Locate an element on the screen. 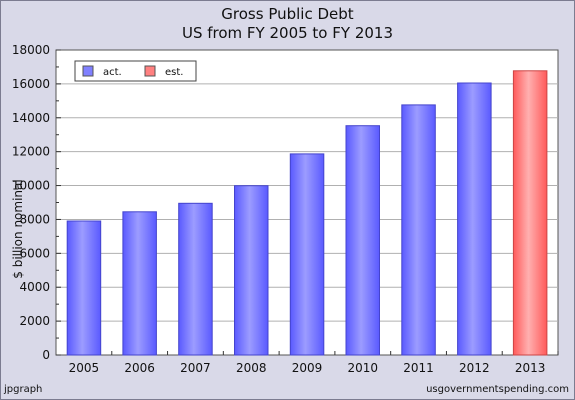  legend-label: act. is located at coordinates (112, 72).